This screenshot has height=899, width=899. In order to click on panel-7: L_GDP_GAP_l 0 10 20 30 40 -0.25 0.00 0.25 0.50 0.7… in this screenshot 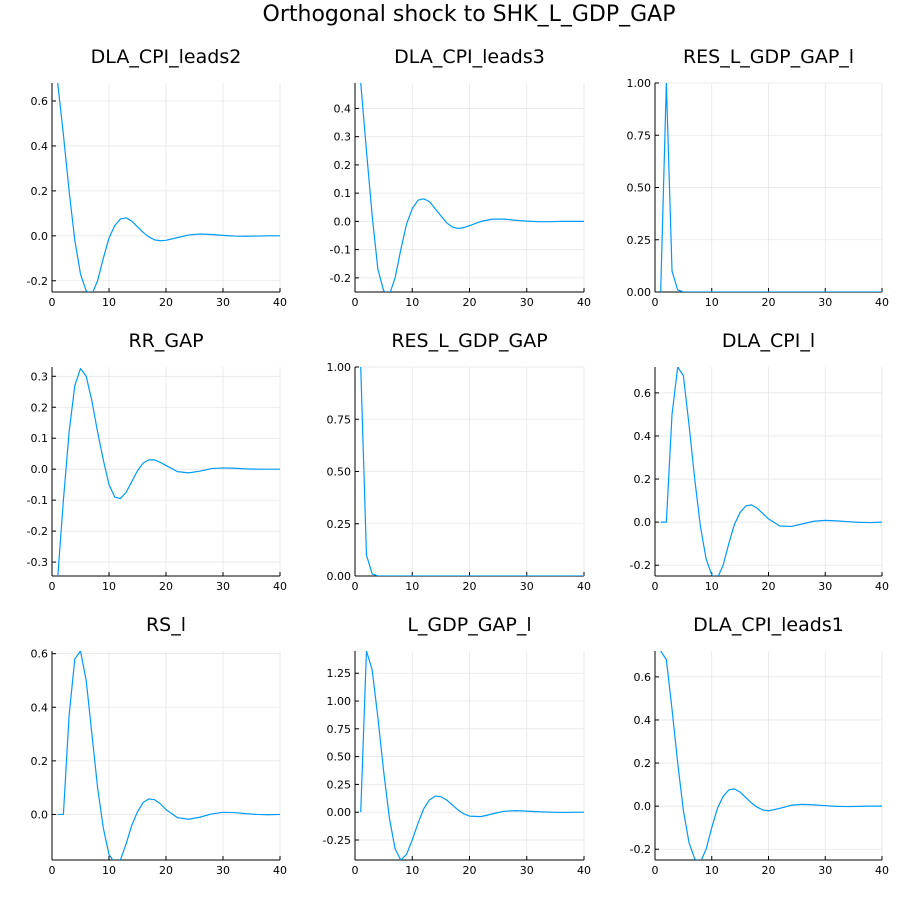, I will do `click(457, 745)`.